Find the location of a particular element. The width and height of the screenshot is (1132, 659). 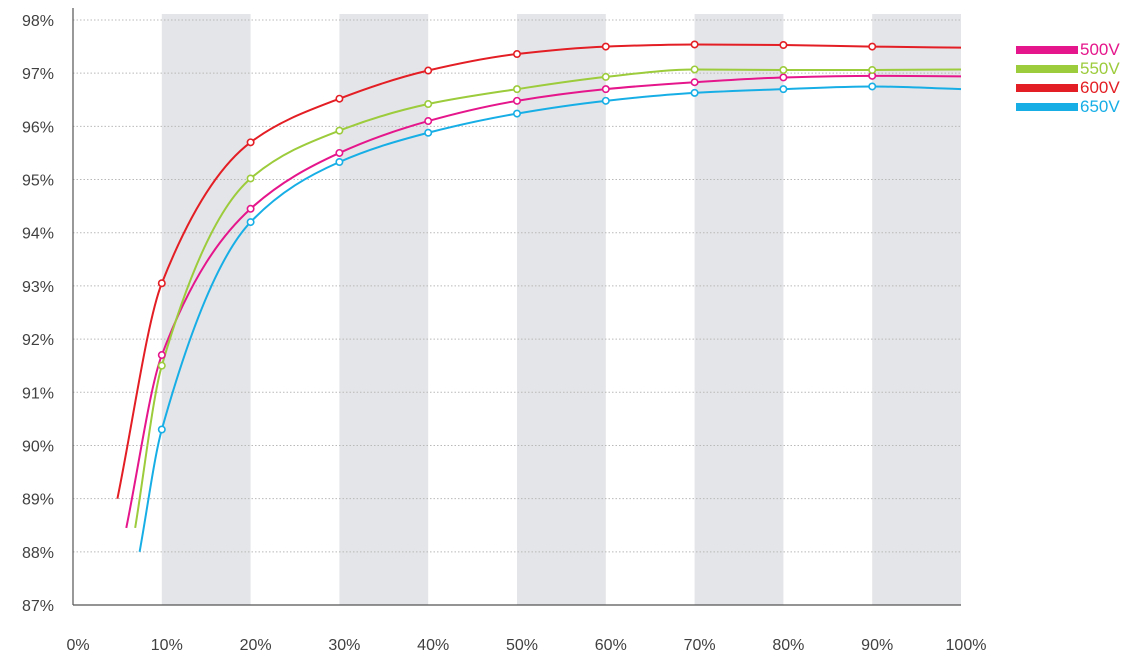

legend-swatch-550v is located at coordinates (1047, 68).